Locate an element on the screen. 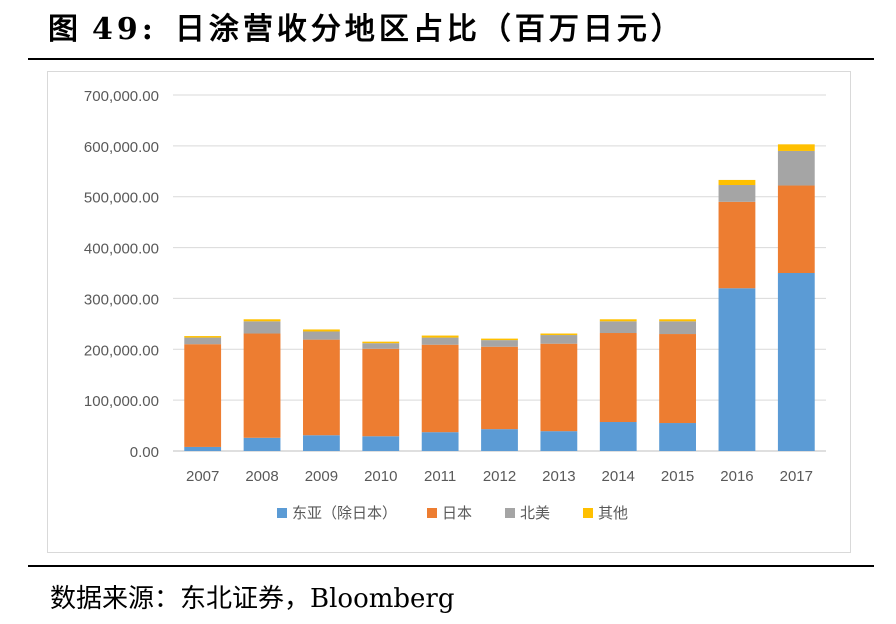 The height and width of the screenshot is (624, 896). legend-label-3: 其他 is located at coordinates (613, 513).